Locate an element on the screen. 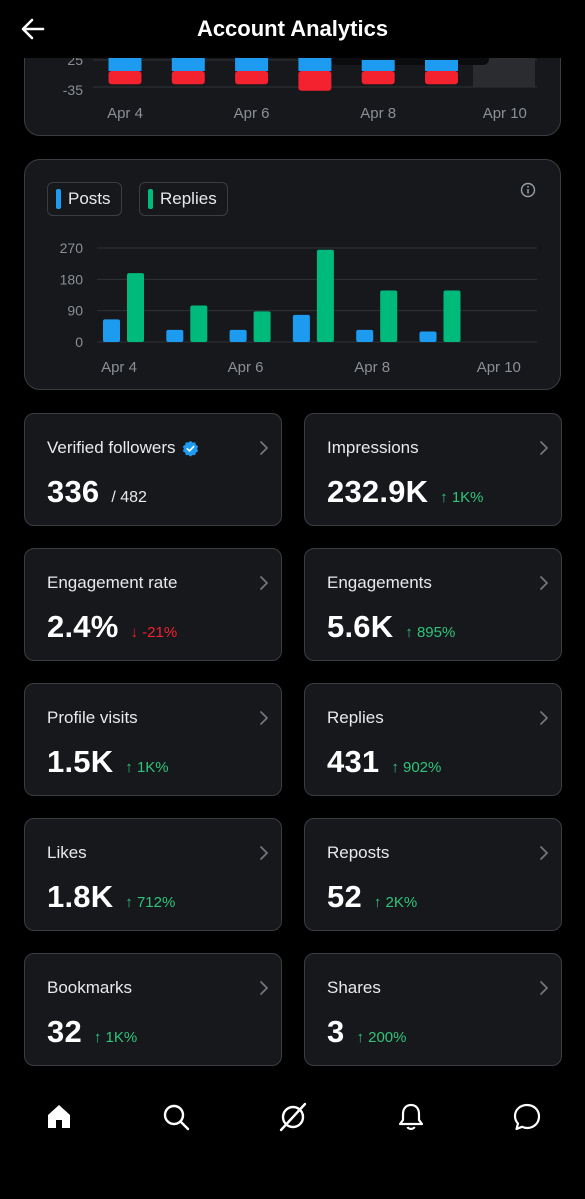  stat-value: 3 is located at coordinates (336, 1031).